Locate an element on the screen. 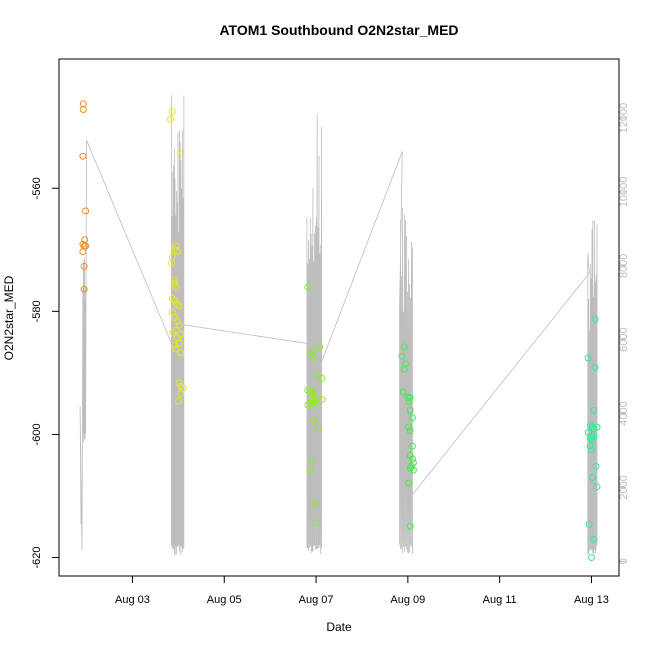 The image size is (650, 650). y2-tick-label: 12000 is located at coordinates (624, 118).